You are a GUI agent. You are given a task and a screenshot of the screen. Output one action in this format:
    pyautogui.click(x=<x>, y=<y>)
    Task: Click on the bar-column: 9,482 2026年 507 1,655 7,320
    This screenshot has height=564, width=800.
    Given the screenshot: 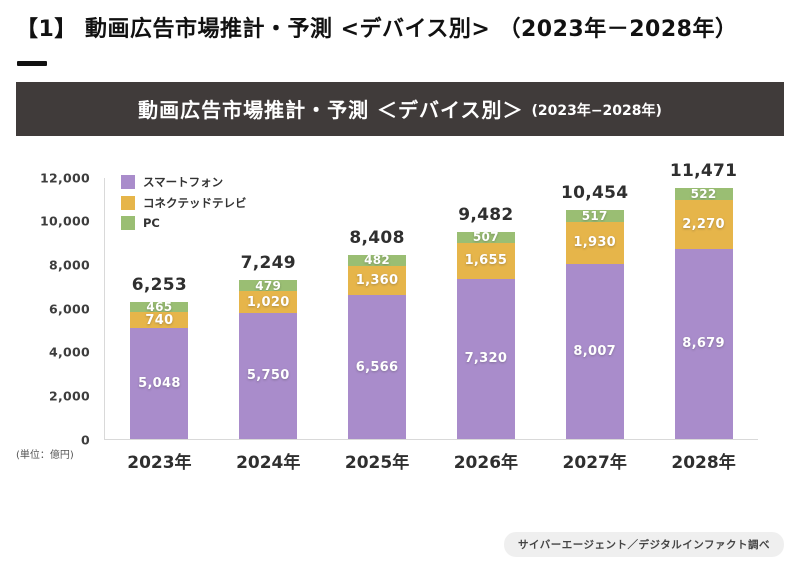 What is the action you would take?
    pyautogui.click(x=485, y=325)
    